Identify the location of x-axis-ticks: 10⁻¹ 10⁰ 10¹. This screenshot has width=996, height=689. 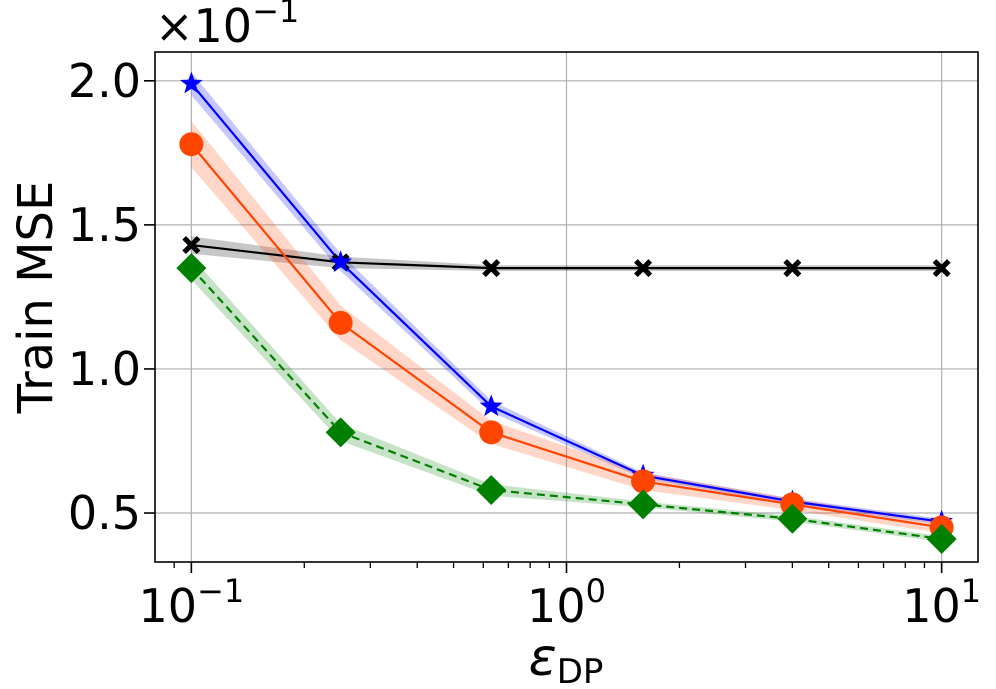
(559, 597).